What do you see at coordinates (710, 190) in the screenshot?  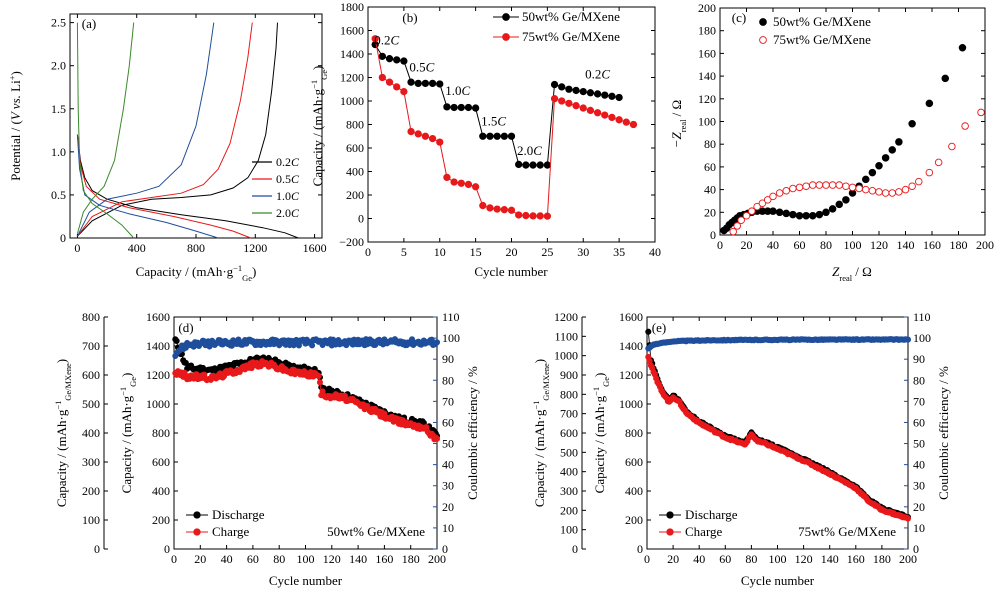 I see `y-tick-label: 40` at bounding box center [710, 190].